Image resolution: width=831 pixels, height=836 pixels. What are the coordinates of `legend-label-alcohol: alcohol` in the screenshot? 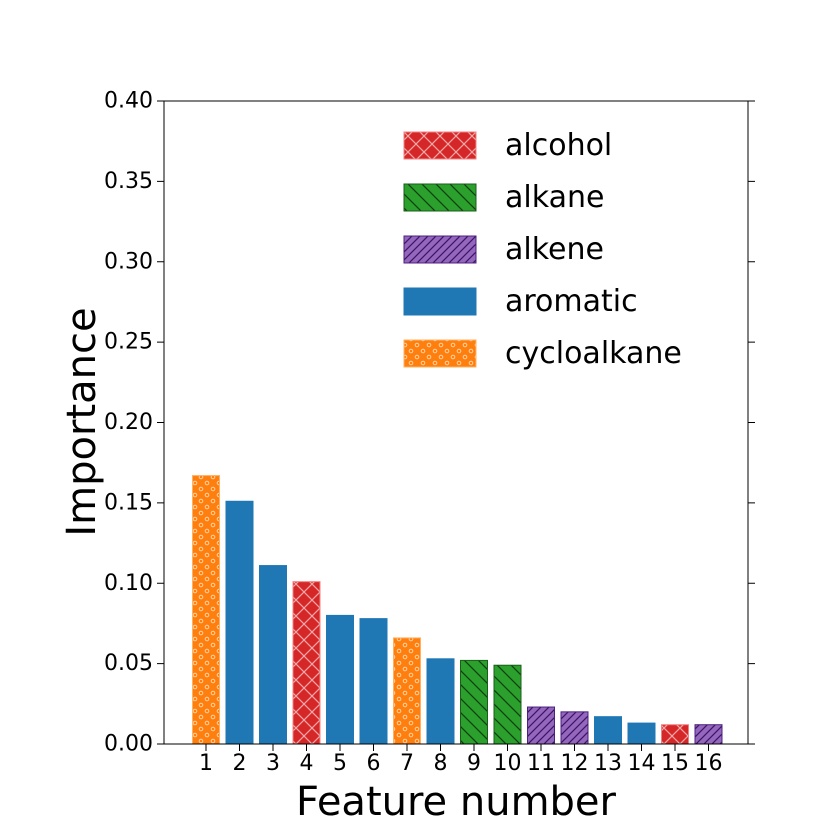 It's located at (558, 145).